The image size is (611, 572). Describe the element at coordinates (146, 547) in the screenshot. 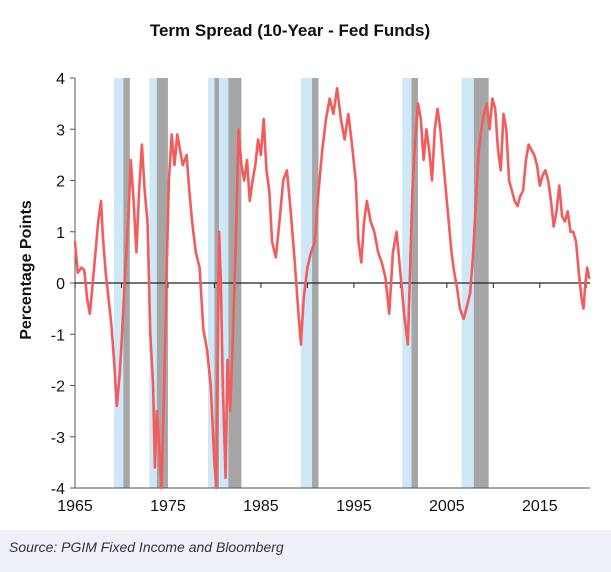

I see `source-note: Source: PGIM Fixed Income and Bloomberg` at that location.